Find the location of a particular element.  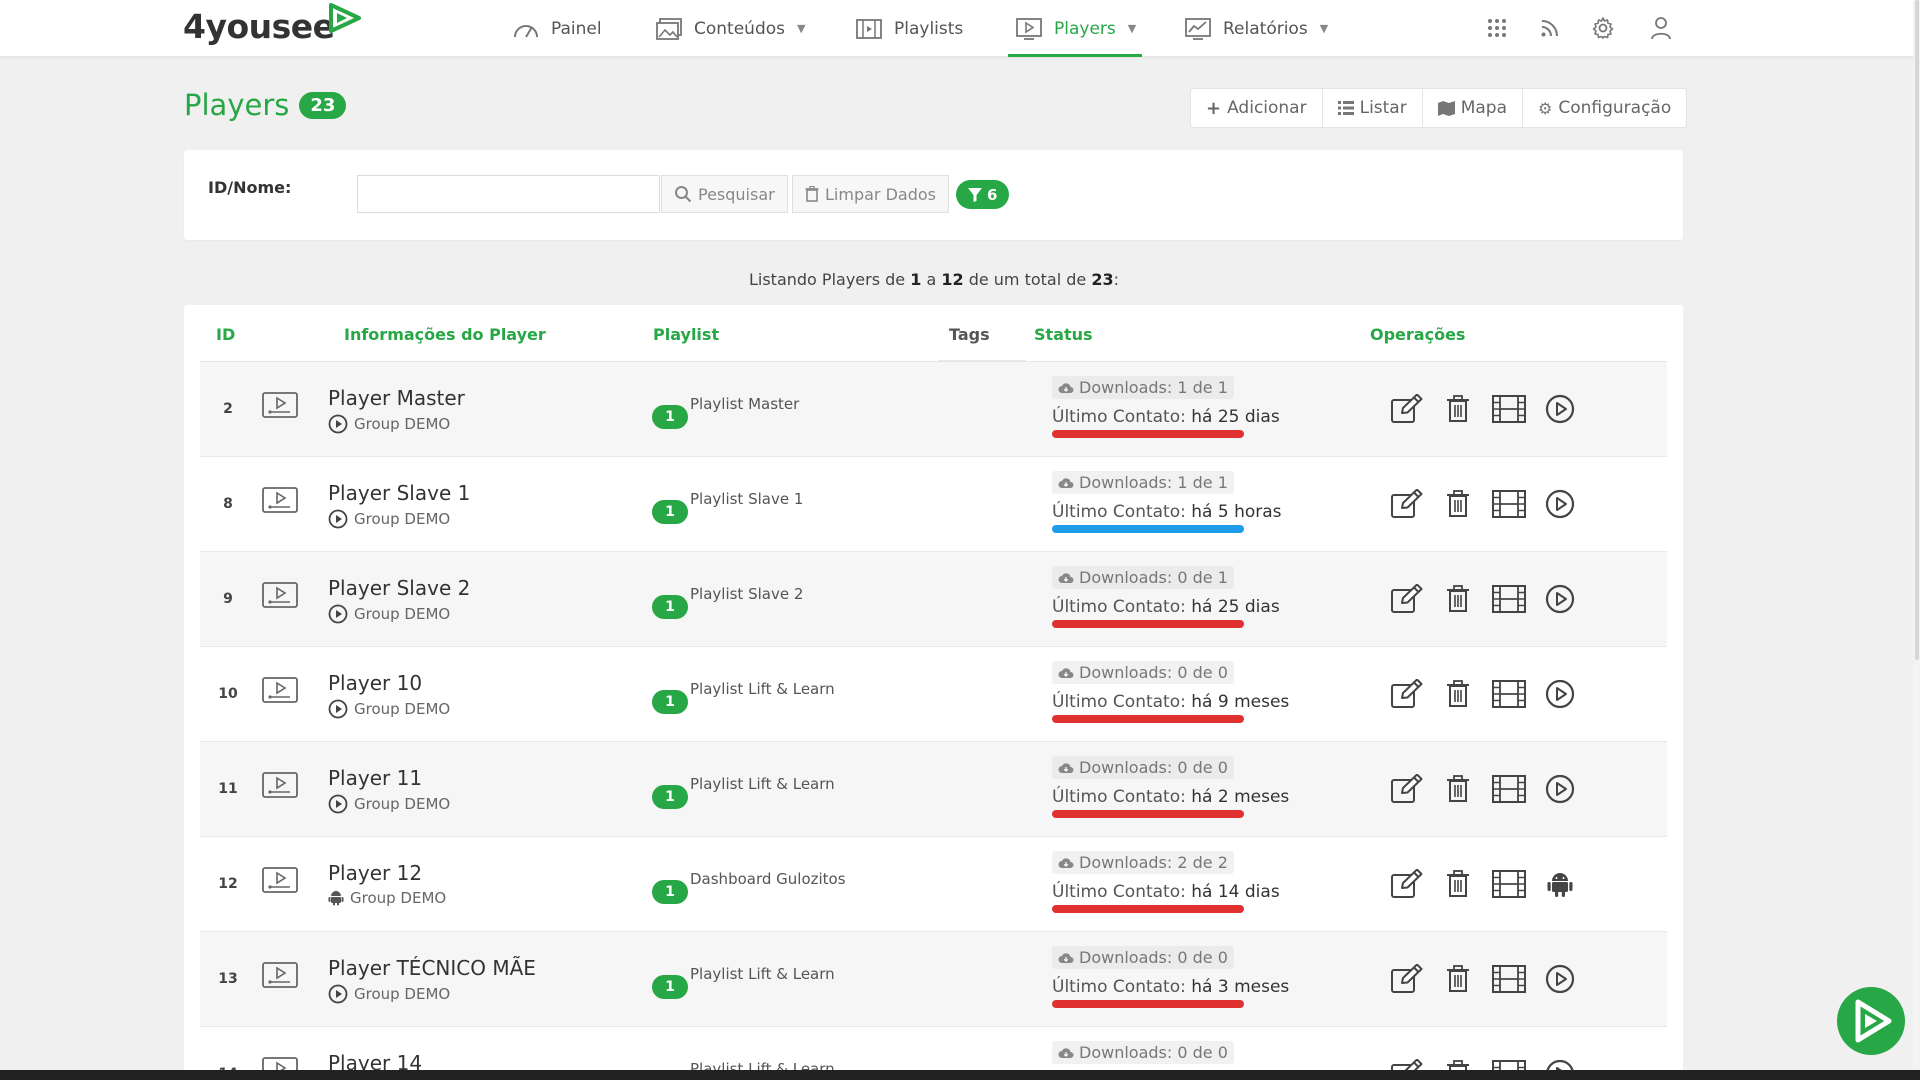

player-name: Player TÉCNICO MÃE is located at coordinates (432, 968).